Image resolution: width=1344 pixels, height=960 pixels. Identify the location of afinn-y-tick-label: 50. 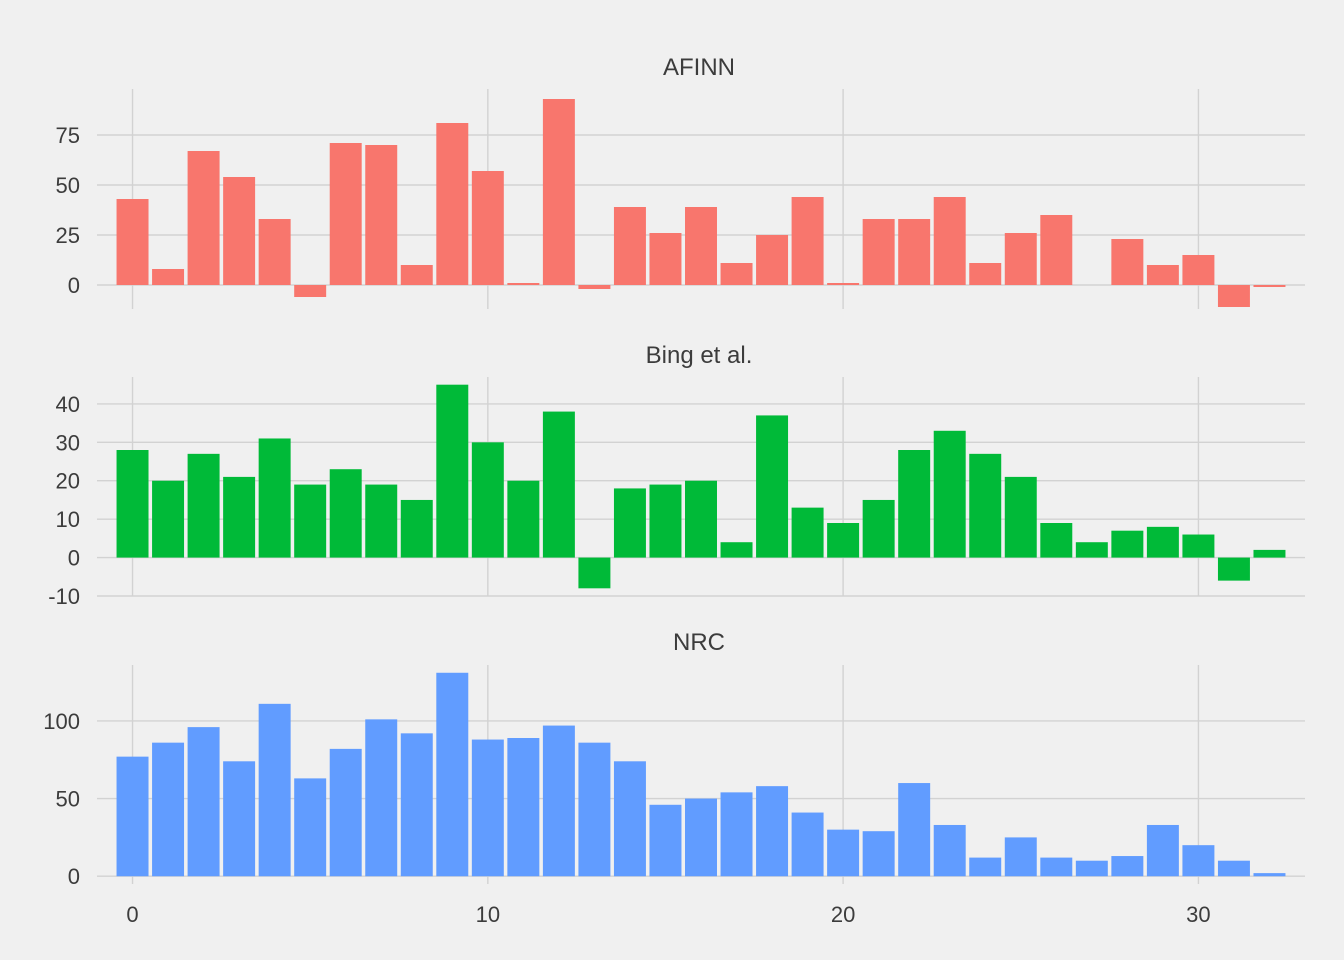
(68, 185).